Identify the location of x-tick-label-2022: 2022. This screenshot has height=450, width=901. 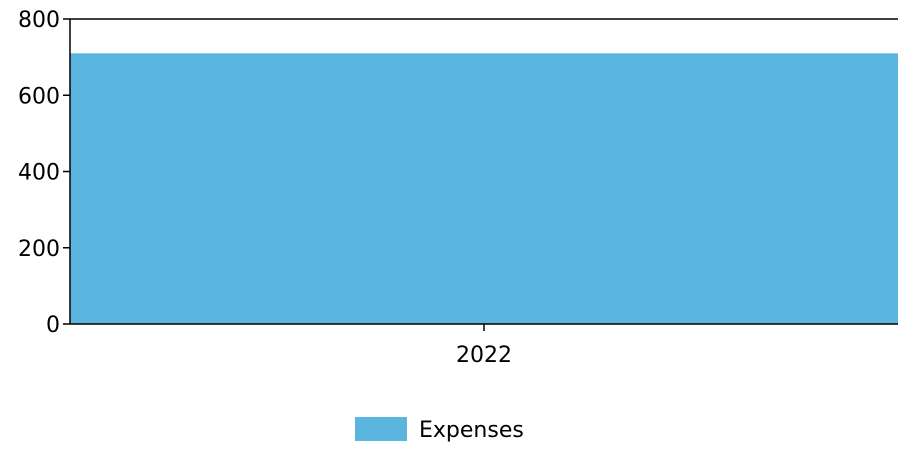
(484, 355).